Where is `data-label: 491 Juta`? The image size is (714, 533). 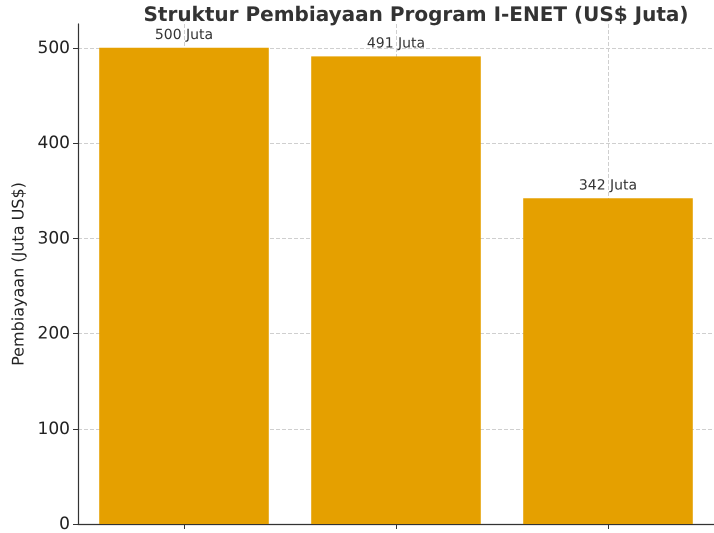
data-label: 491 Juta is located at coordinates (396, 43).